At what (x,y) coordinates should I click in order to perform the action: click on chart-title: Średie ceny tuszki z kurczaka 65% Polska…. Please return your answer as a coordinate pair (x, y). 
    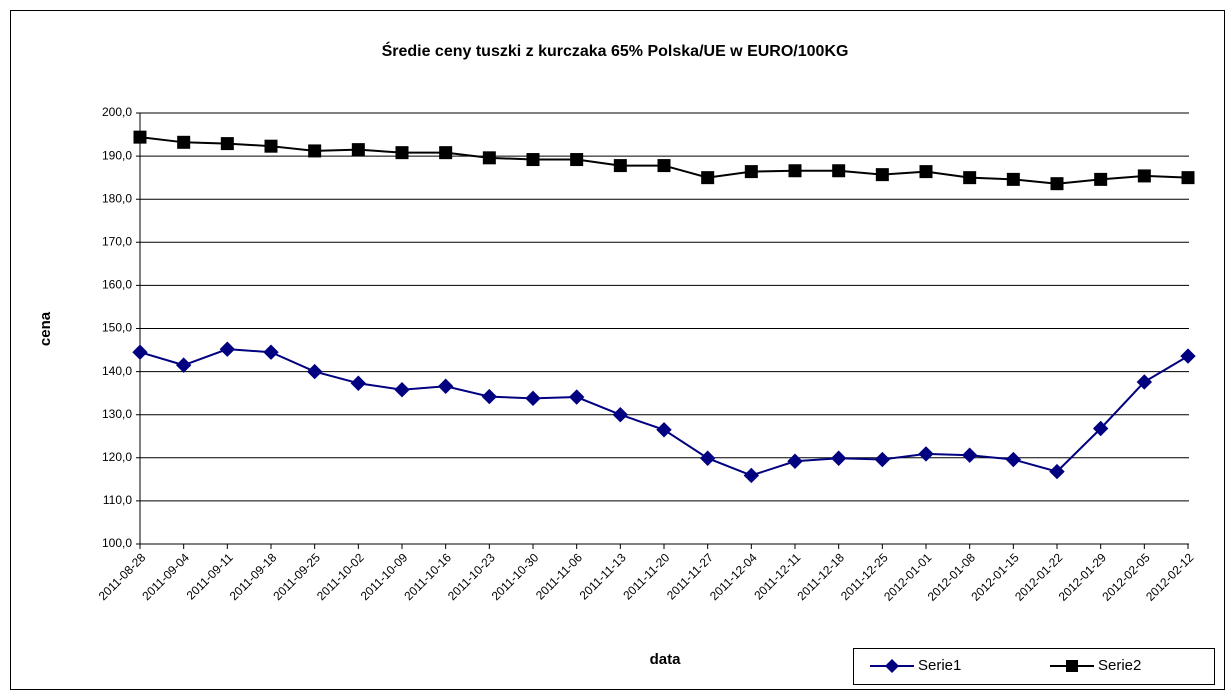
    Looking at the image, I should click on (615, 50).